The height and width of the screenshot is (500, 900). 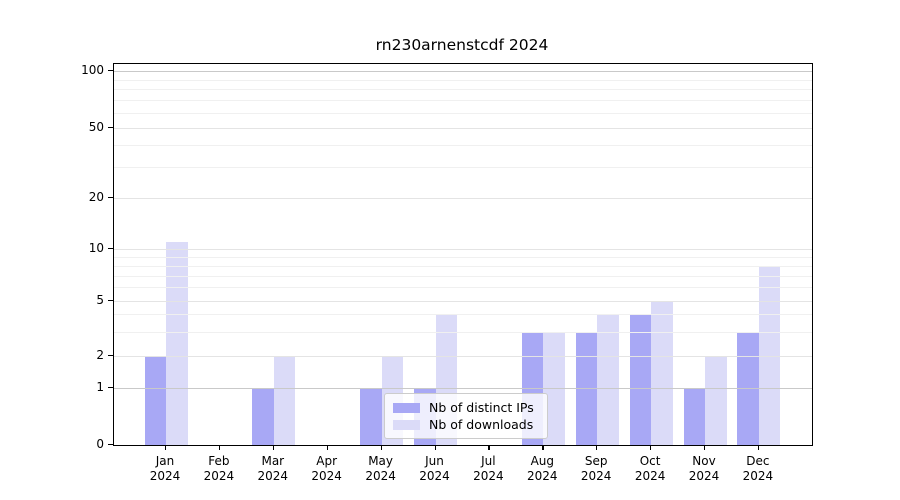 I want to click on x-tick-label: Aug 2024, so click(x=542, y=468).